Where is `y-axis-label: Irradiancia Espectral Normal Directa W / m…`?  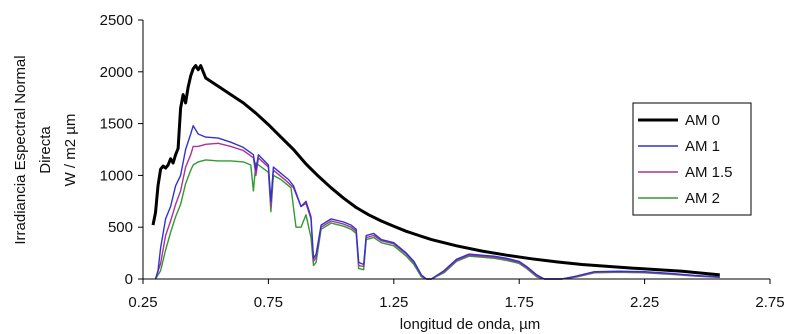 y-axis-label: Irradiancia Espectral Normal Directa W / m… is located at coordinates (45, 149).